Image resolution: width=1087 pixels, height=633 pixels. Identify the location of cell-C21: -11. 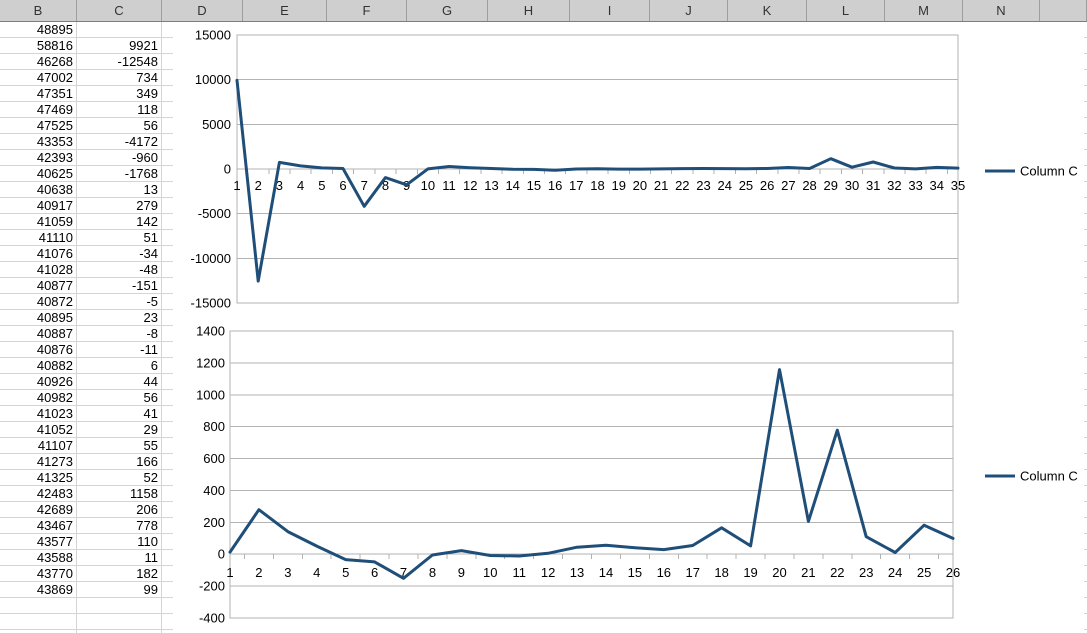
(119, 349).